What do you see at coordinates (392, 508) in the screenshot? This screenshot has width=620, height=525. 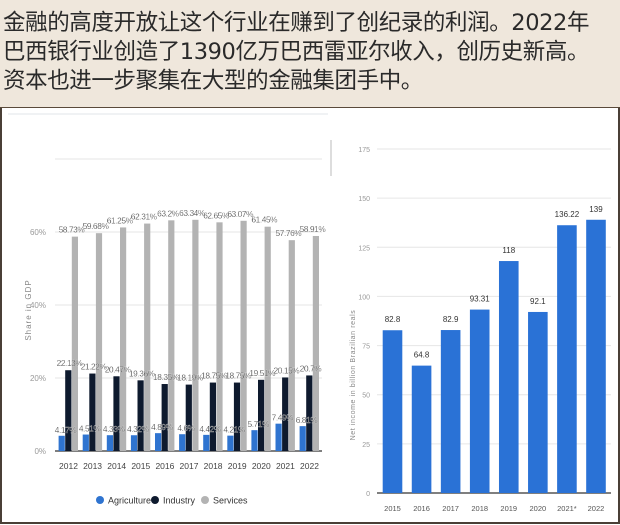 I see `x-tick-label: 2015` at bounding box center [392, 508].